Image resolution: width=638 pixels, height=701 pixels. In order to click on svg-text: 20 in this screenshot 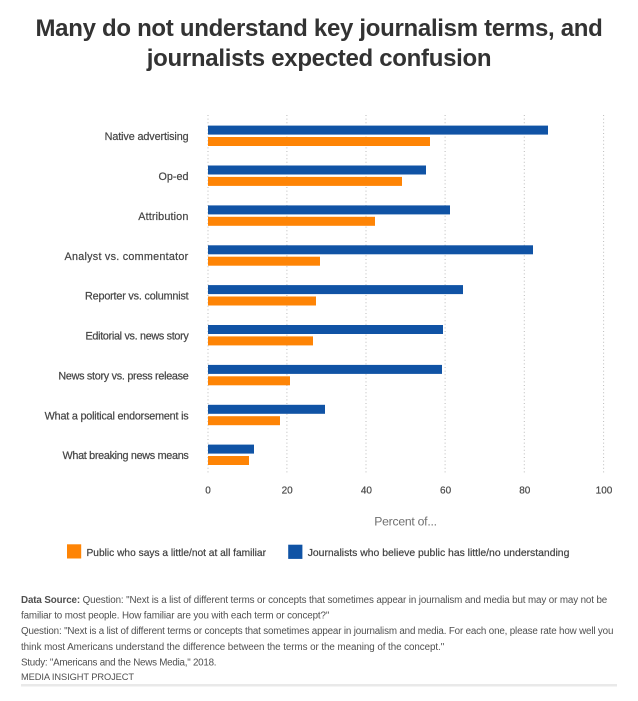, I will do `click(288, 491)`.